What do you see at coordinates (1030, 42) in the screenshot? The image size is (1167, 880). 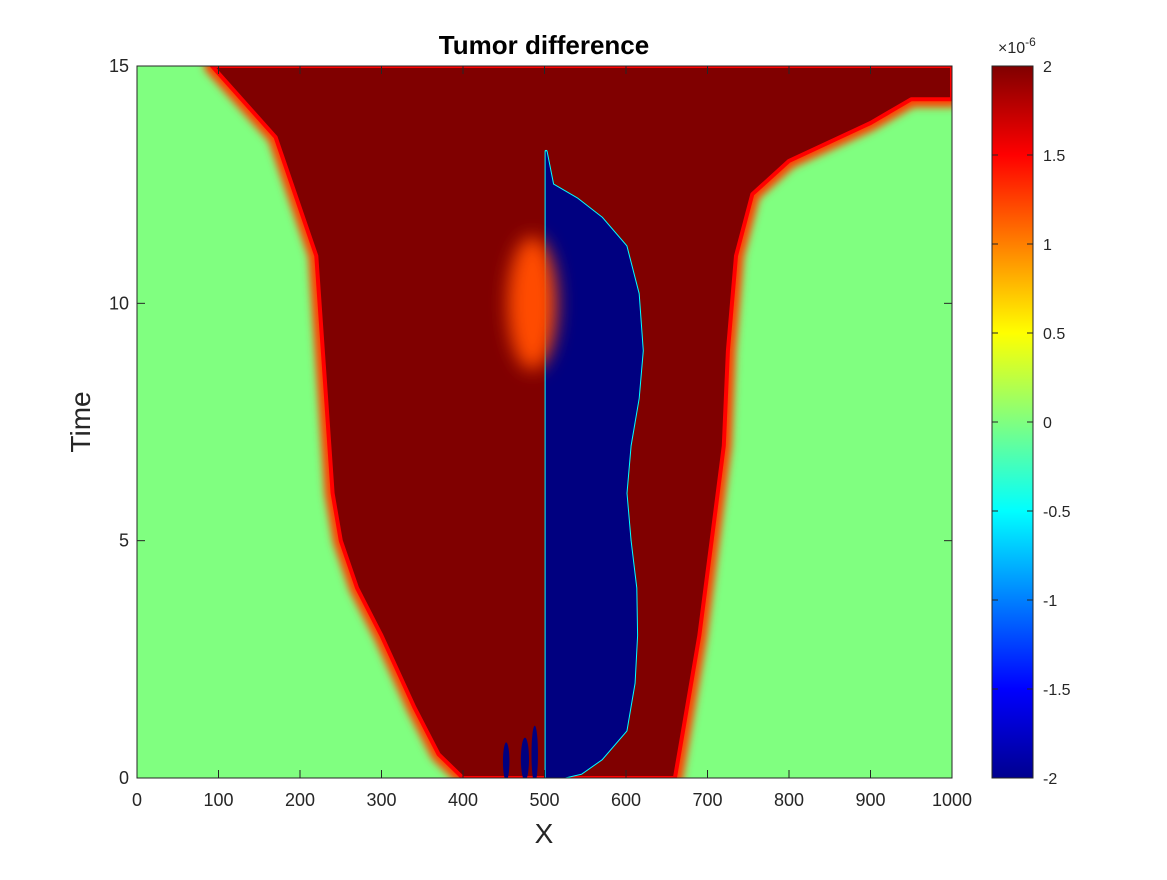 I see `colorbar-multiplier-exponent: -6` at bounding box center [1030, 42].